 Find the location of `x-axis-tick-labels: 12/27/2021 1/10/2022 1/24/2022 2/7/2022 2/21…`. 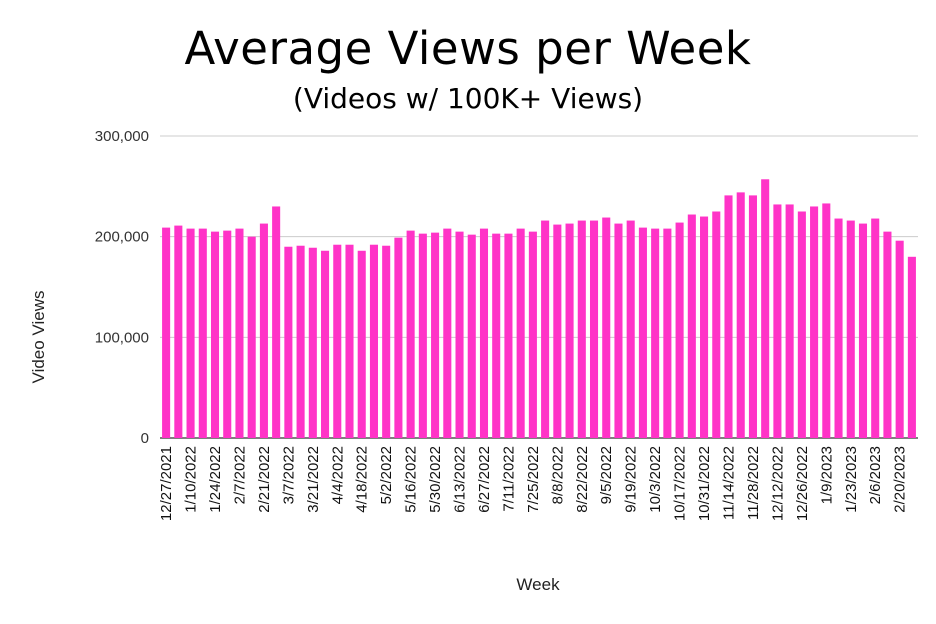

x-axis-tick-labels: 12/27/2021 1/10/2022 1/24/2022 2/7/2022 2/21… is located at coordinates (533, 483).